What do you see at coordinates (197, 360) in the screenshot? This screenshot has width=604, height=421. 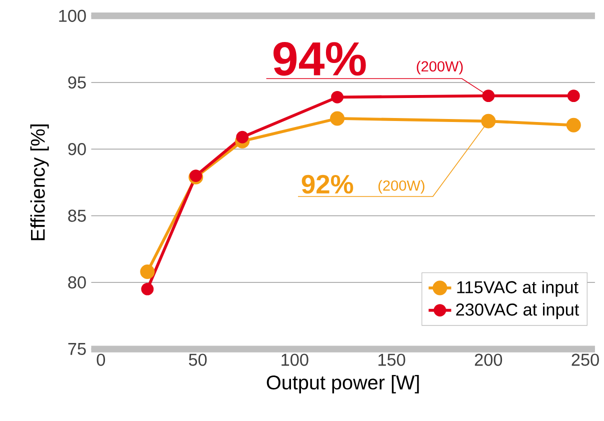 I see `x-tick-label: 50` at bounding box center [197, 360].